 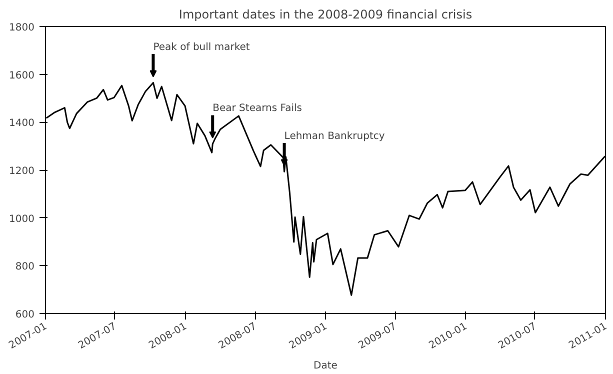 What do you see at coordinates (201, 47) in the screenshot?
I see `annotation: Peak of bull market` at bounding box center [201, 47].